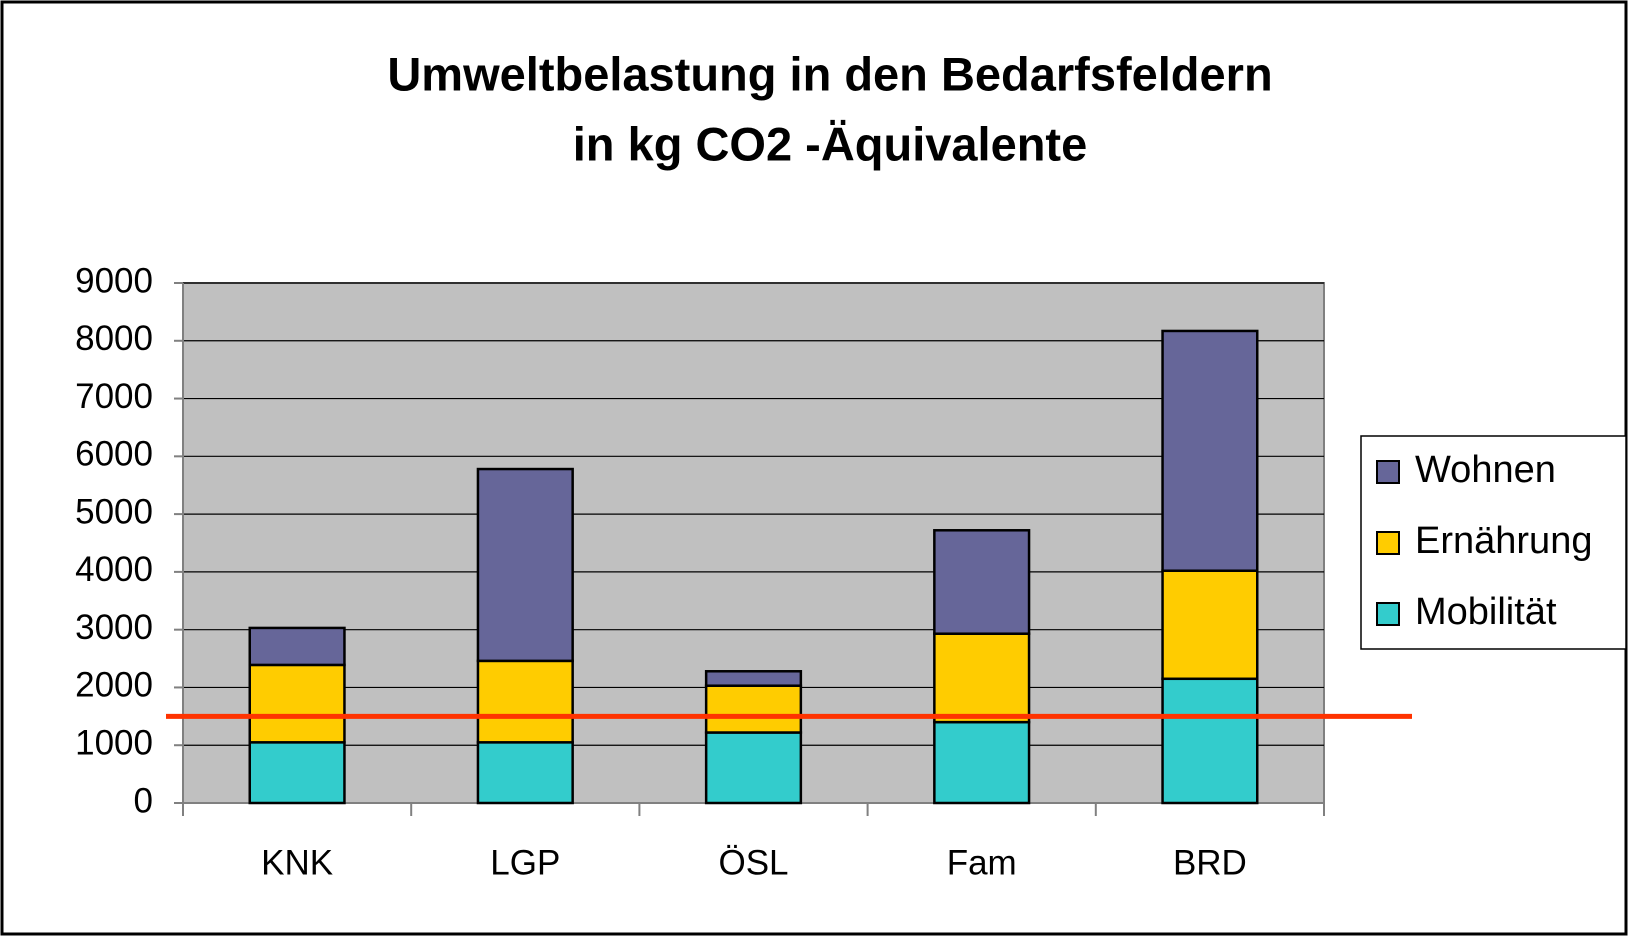  I want to click on y-tick-label: 6000, so click(114, 454).